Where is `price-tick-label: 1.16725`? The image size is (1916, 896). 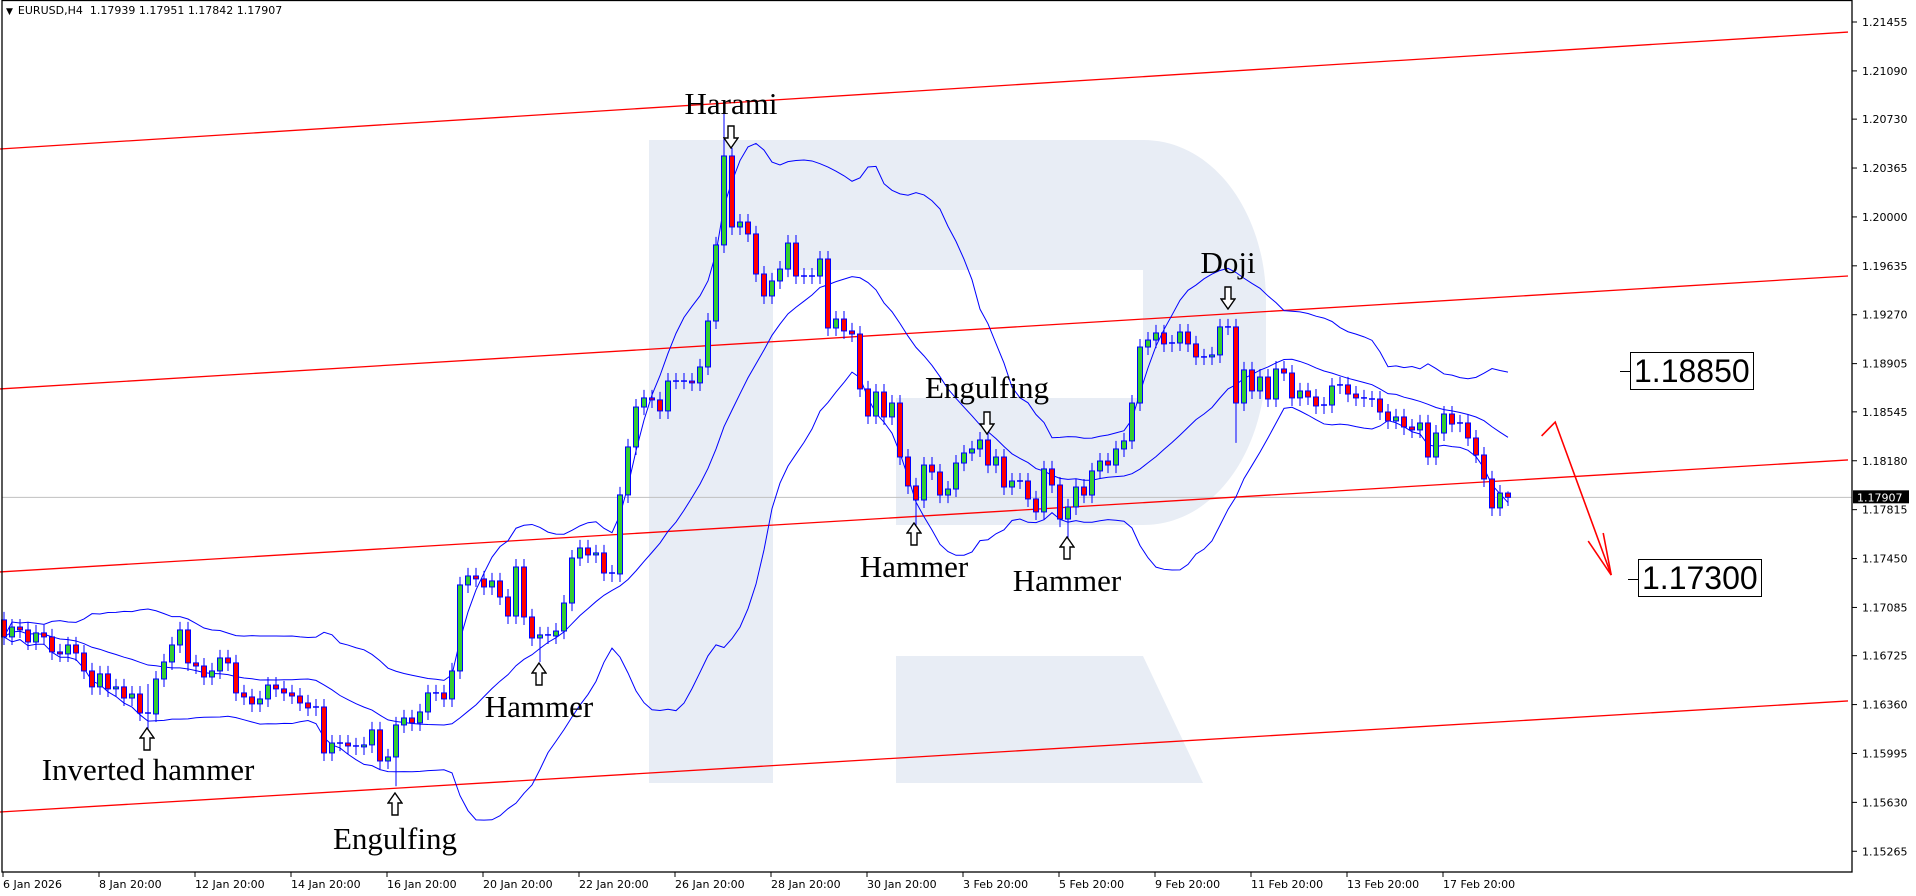 price-tick-label: 1.16725 is located at coordinates (1885, 656).